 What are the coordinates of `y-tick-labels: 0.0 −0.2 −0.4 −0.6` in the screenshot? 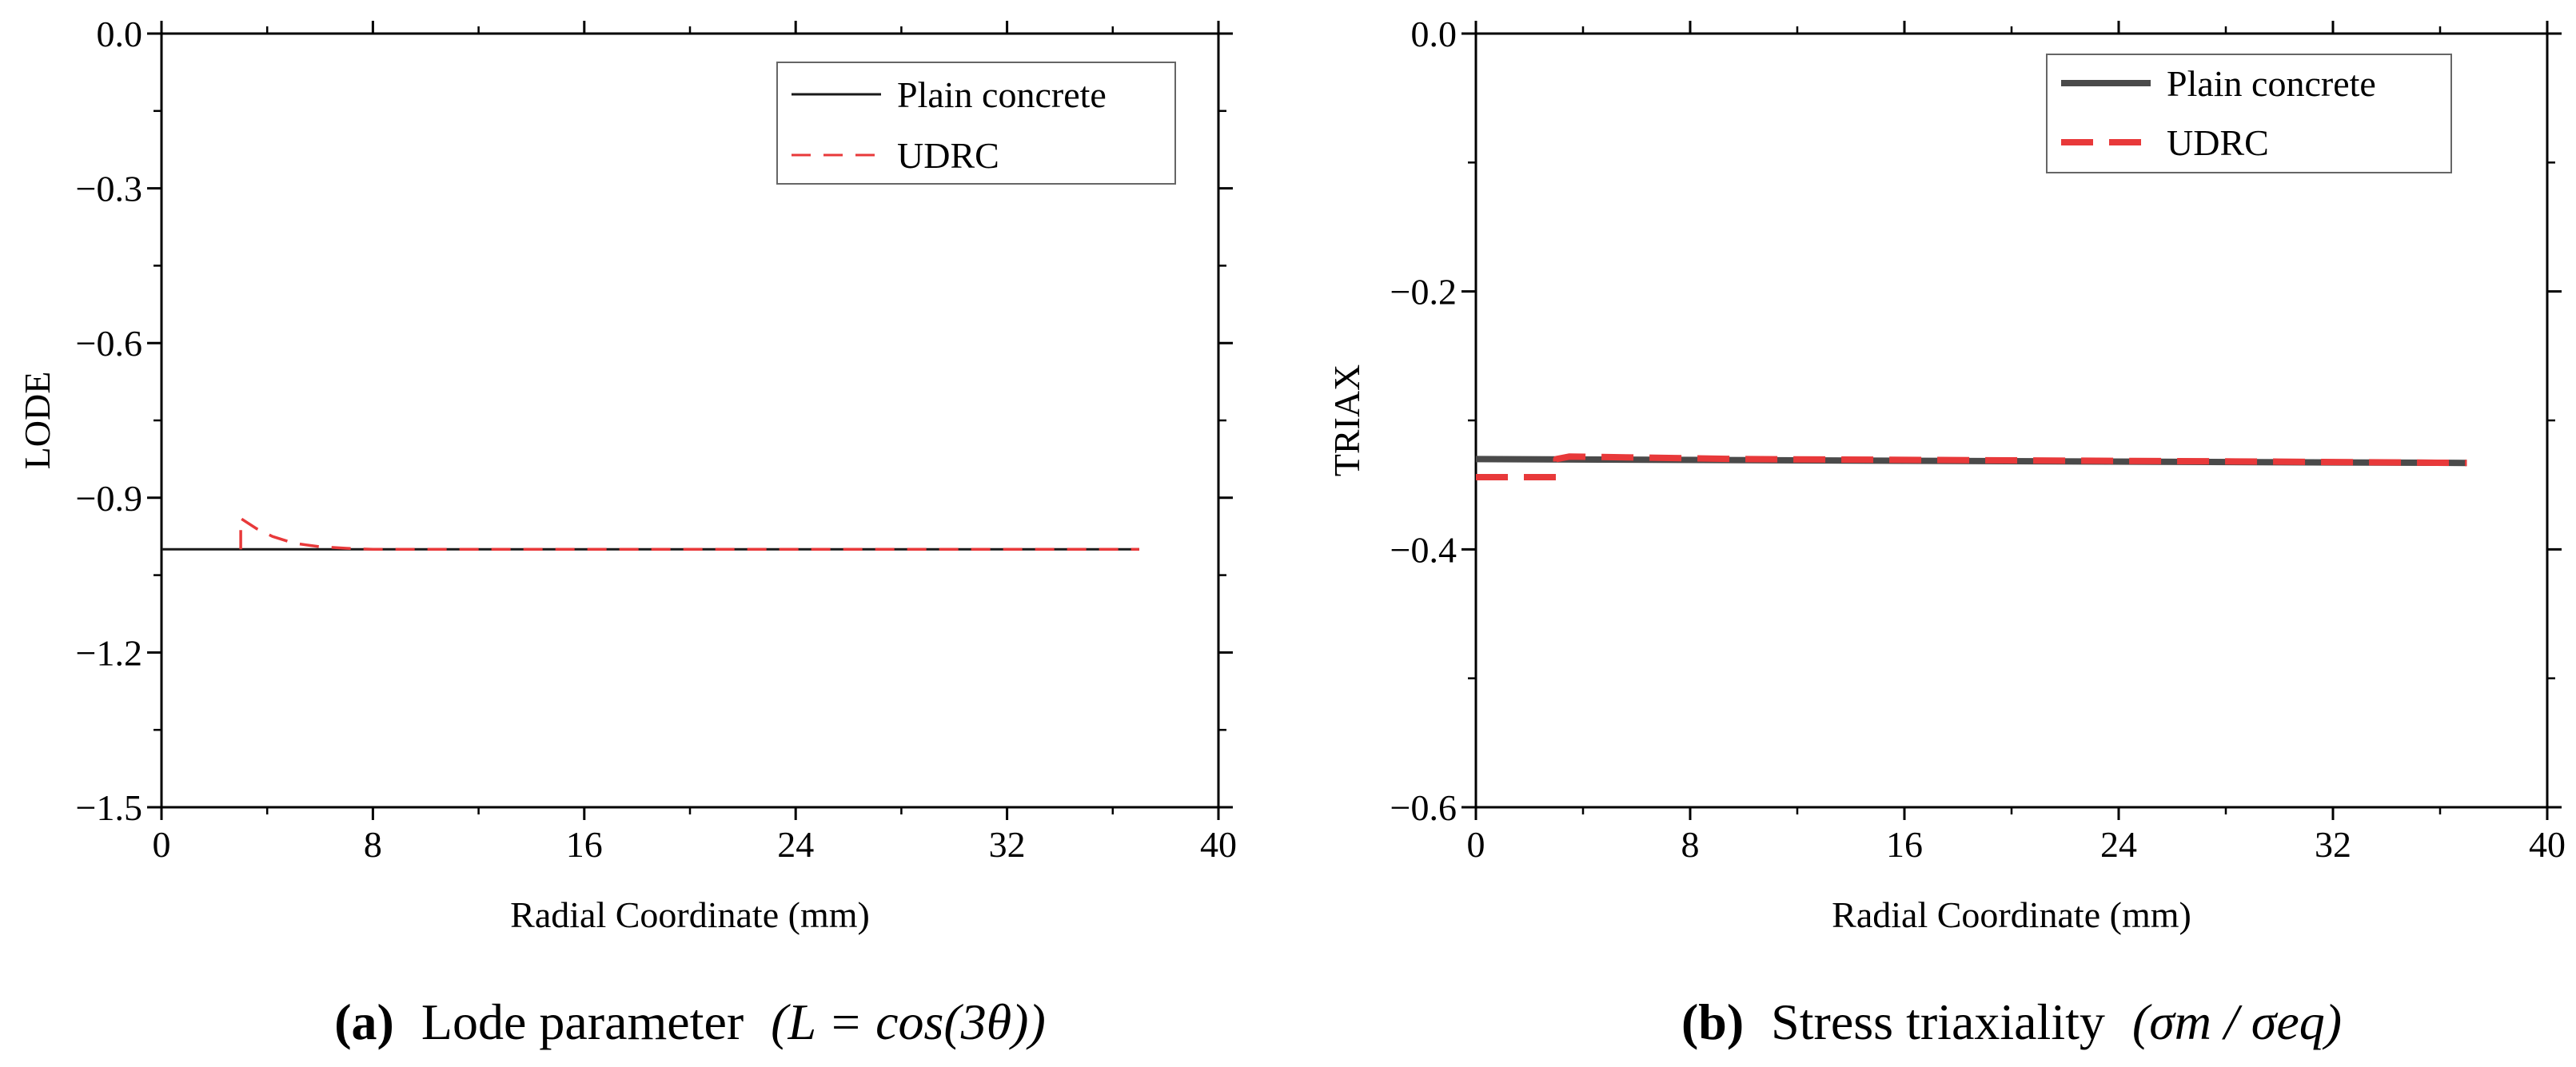 It's located at (1423, 421).